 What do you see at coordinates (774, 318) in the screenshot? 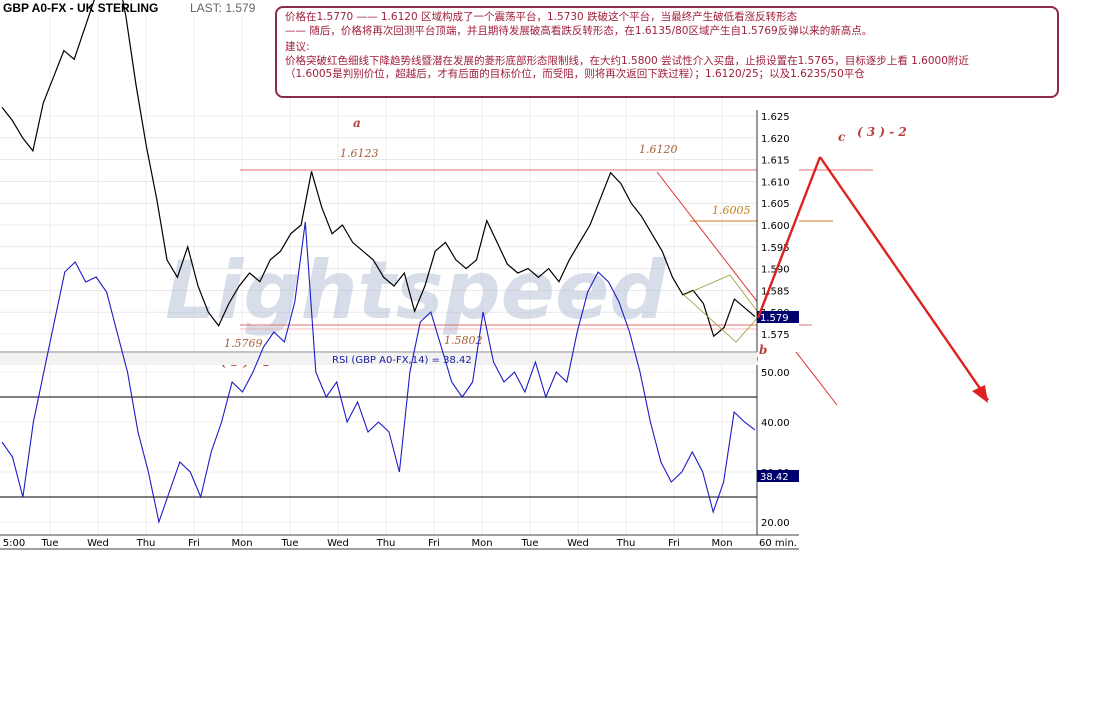
I see `last-price-tag-text: 1.579` at bounding box center [774, 318].